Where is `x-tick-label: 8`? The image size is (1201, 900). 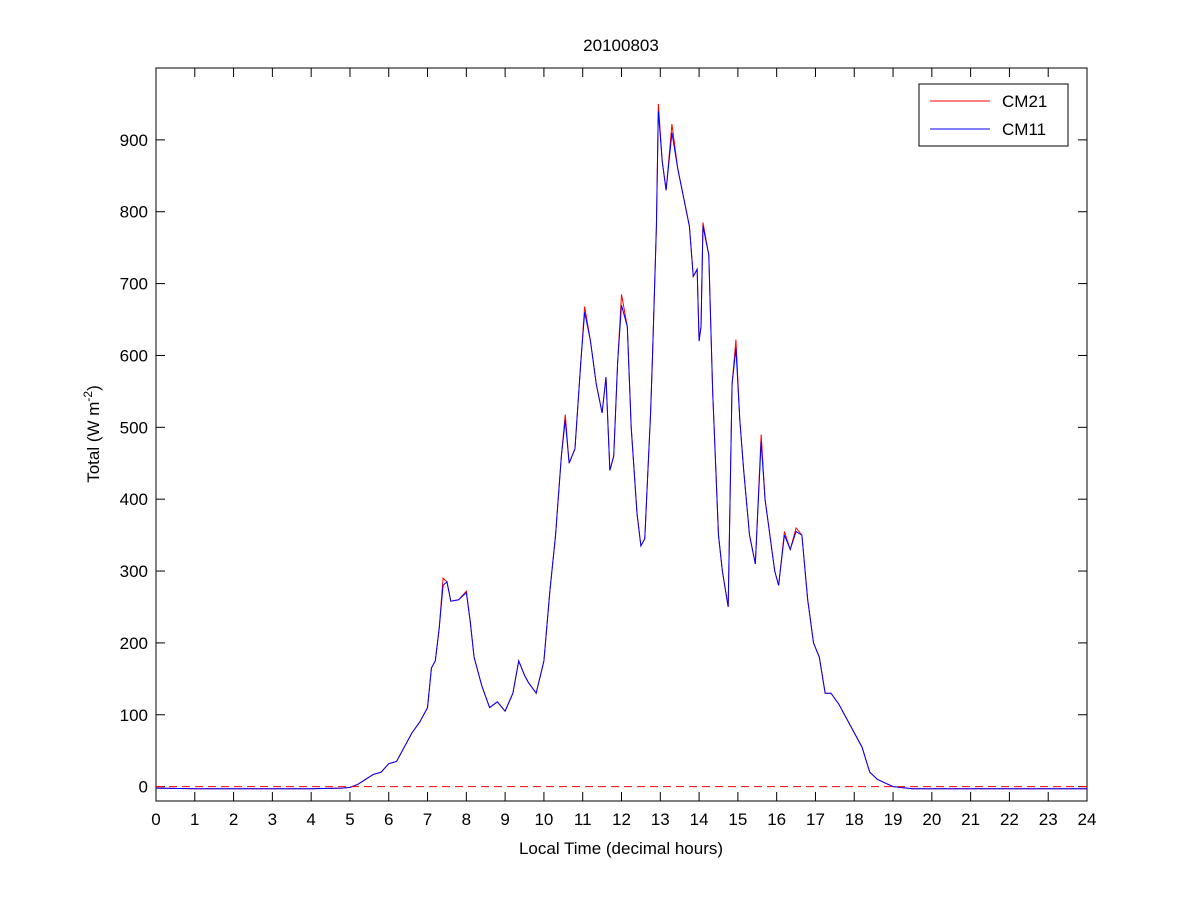 x-tick-label: 8 is located at coordinates (466, 819).